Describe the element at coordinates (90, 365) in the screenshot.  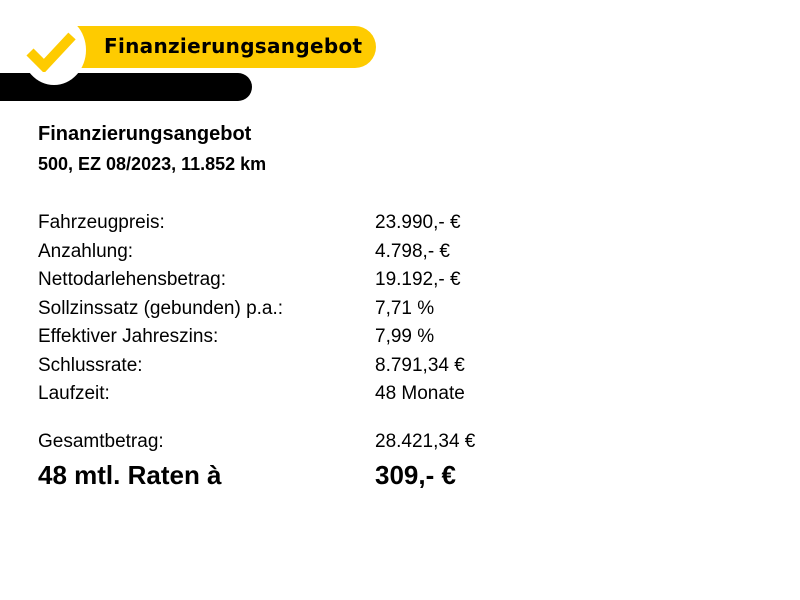
I see `row-label: Schlussrate:` at that location.